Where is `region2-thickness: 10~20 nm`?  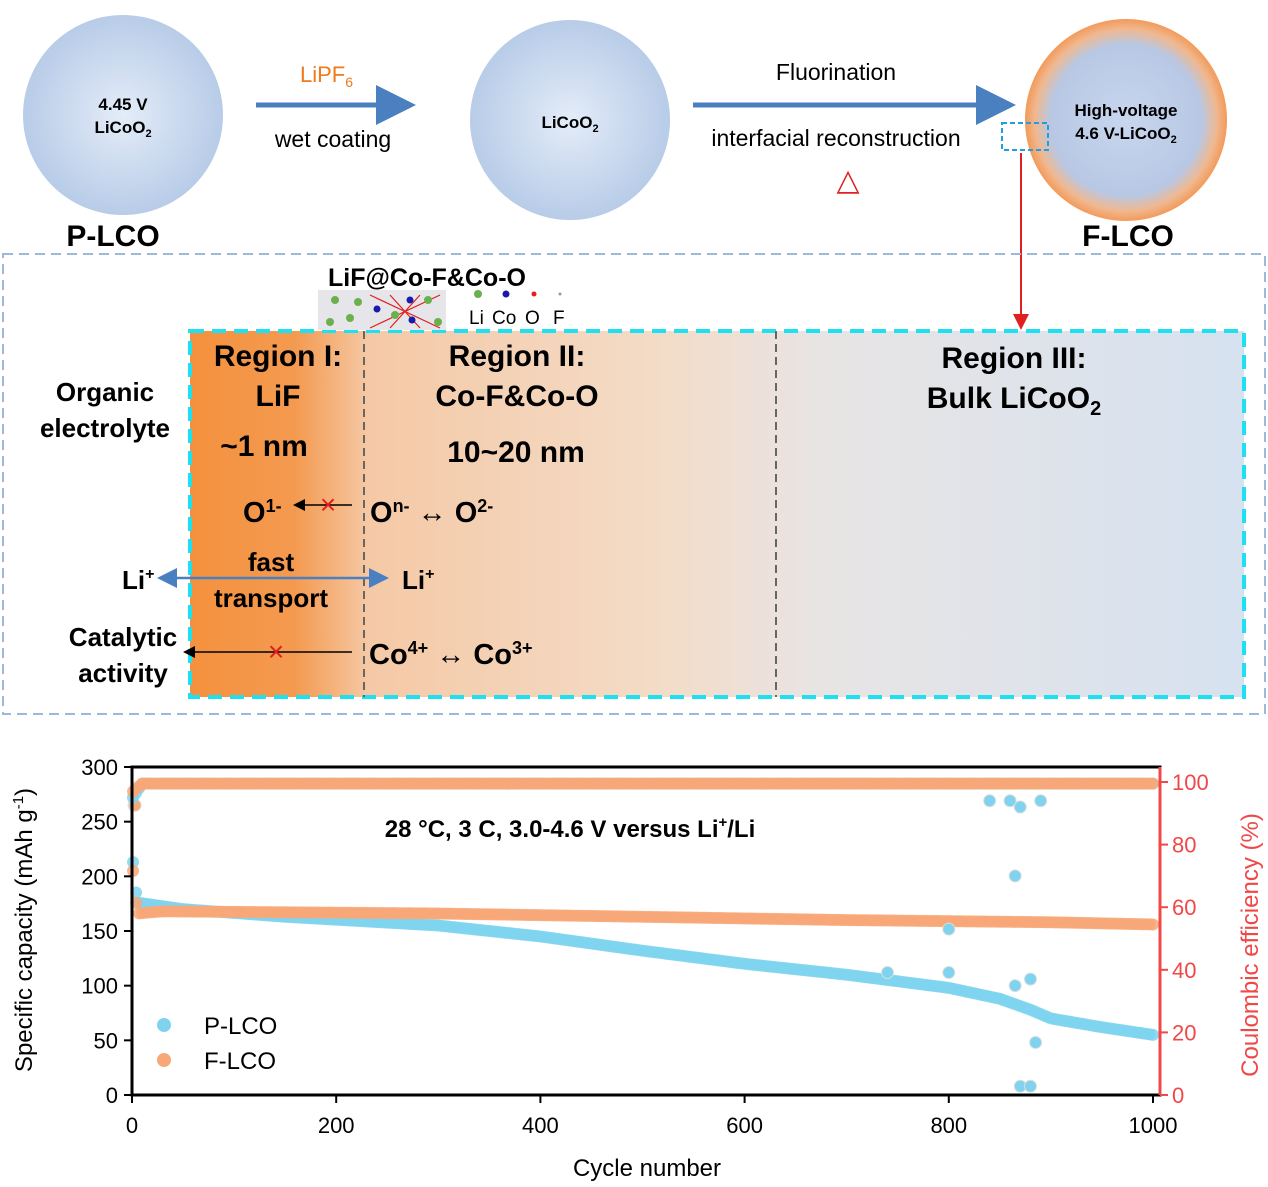 region2-thickness: 10~20 nm is located at coordinates (516, 452).